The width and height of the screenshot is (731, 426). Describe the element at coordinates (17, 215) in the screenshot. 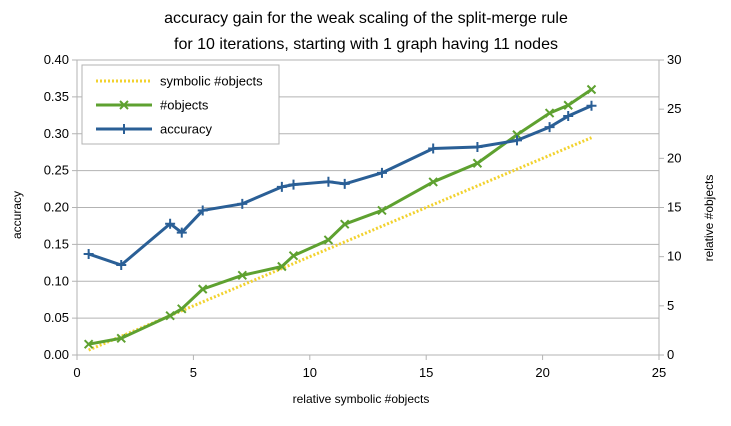

I see `y-axis-title: accuracy` at that location.